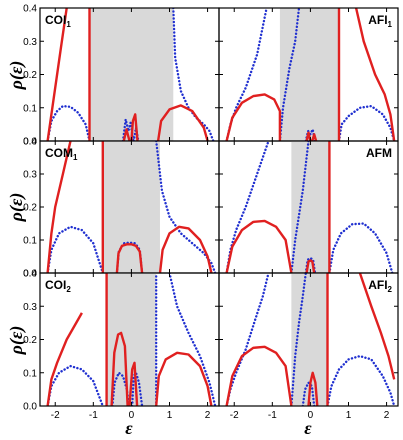 Image resolution: width=403 pixels, height=440 pixels. What do you see at coordinates (58, 286) in the screenshot?
I see `panel-label: COI2` at bounding box center [58, 286].